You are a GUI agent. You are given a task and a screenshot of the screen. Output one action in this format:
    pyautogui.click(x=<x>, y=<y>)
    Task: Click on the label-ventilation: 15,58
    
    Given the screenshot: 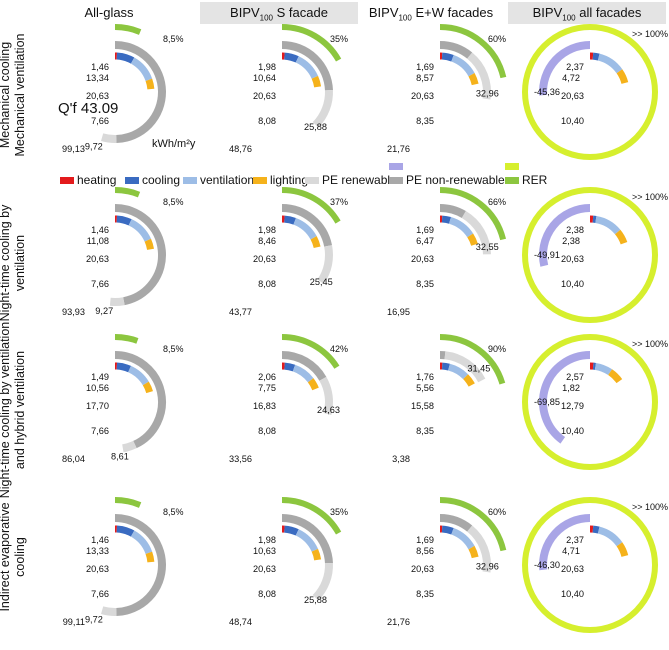 What is the action you would take?
    pyautogui.click(x=422, y=406)
    